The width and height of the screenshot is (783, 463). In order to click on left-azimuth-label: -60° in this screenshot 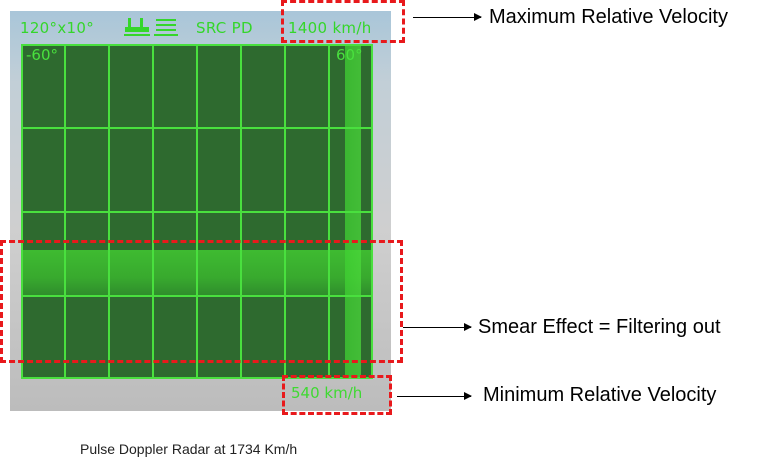, I will do `click(42, 55)`.